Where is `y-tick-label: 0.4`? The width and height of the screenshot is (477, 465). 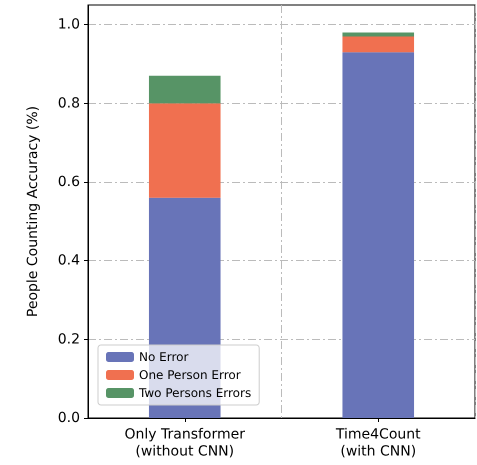 y-tick-label: 0.4 is located at coordinates (69, 260).